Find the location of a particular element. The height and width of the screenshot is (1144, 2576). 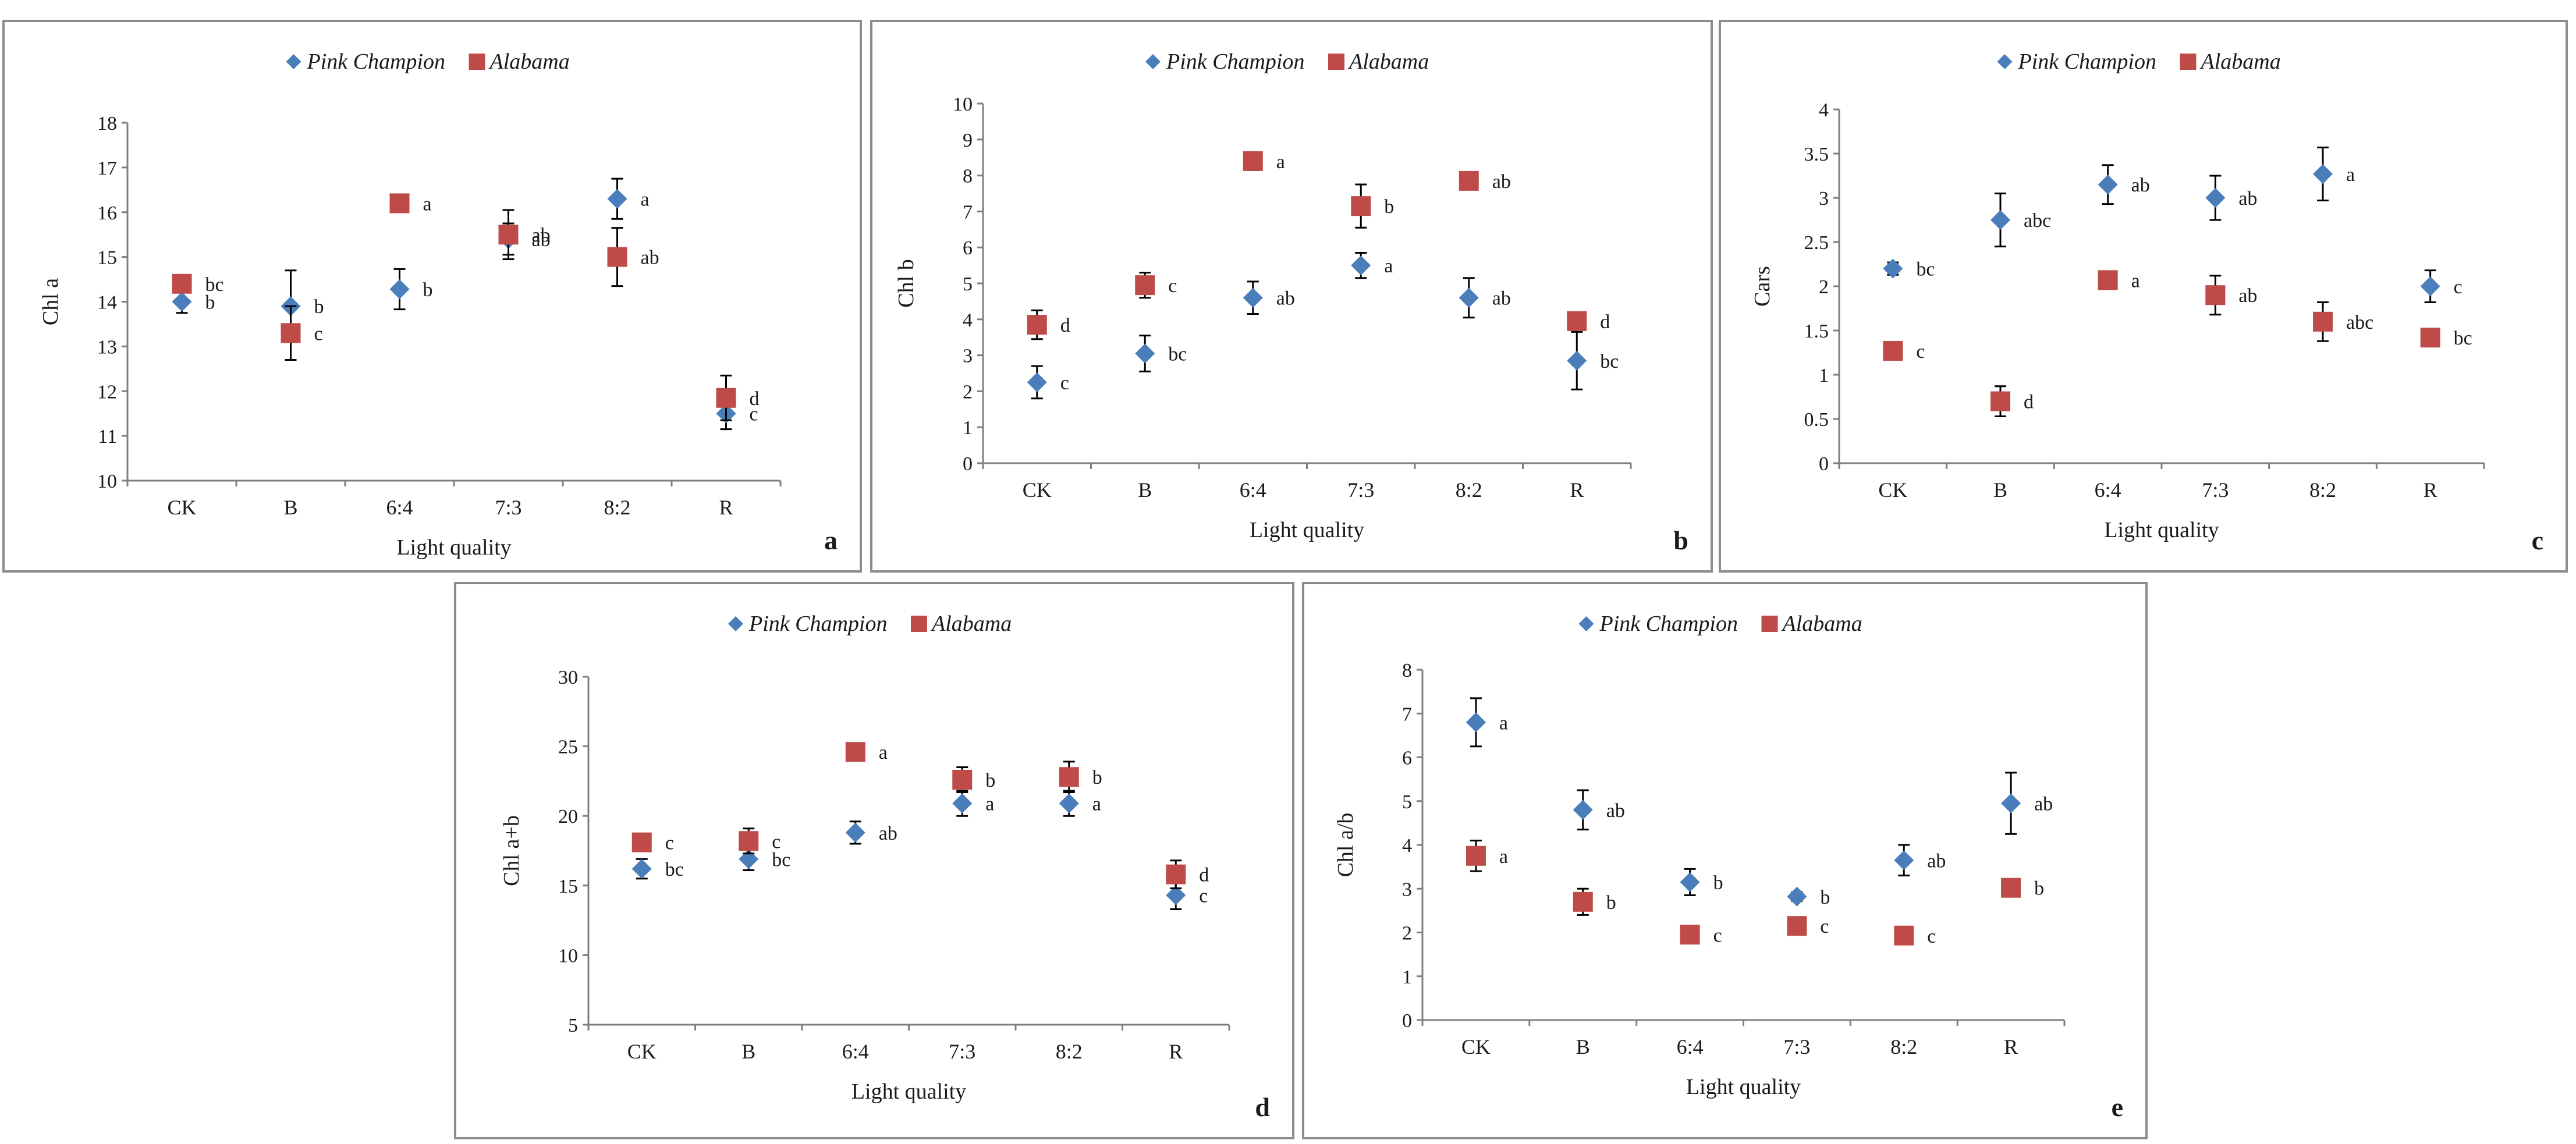

y-tick-label: 8 is located at coordinates (968, 177).